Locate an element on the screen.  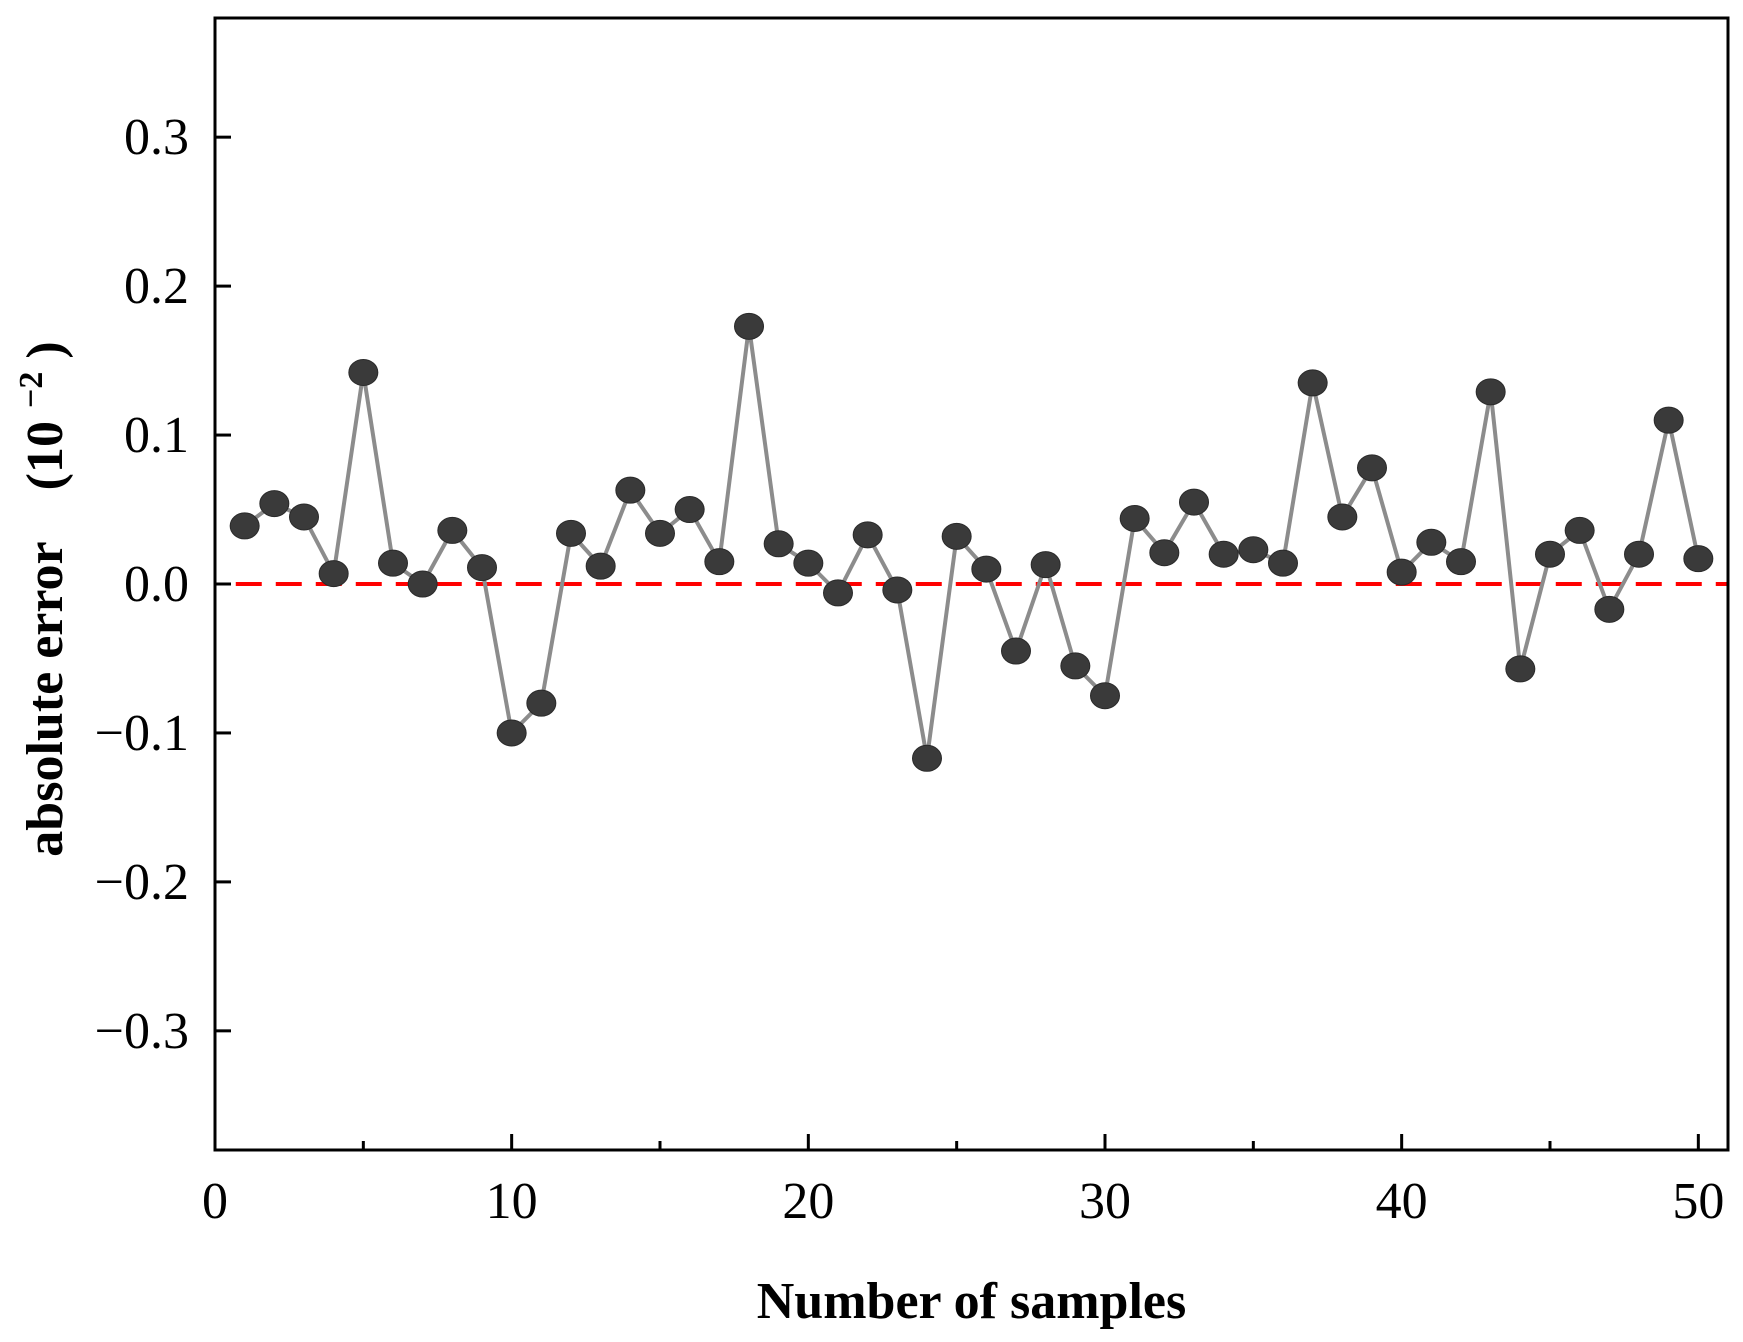
y-axis-title-gap is located at coordinates (45, 516).